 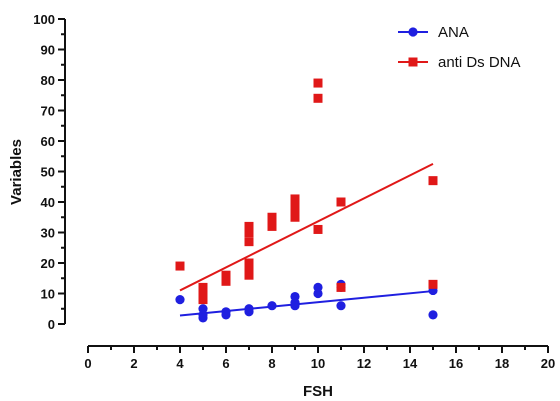 I want to click on x-tick-label: 20, so click(x=548, y=363).